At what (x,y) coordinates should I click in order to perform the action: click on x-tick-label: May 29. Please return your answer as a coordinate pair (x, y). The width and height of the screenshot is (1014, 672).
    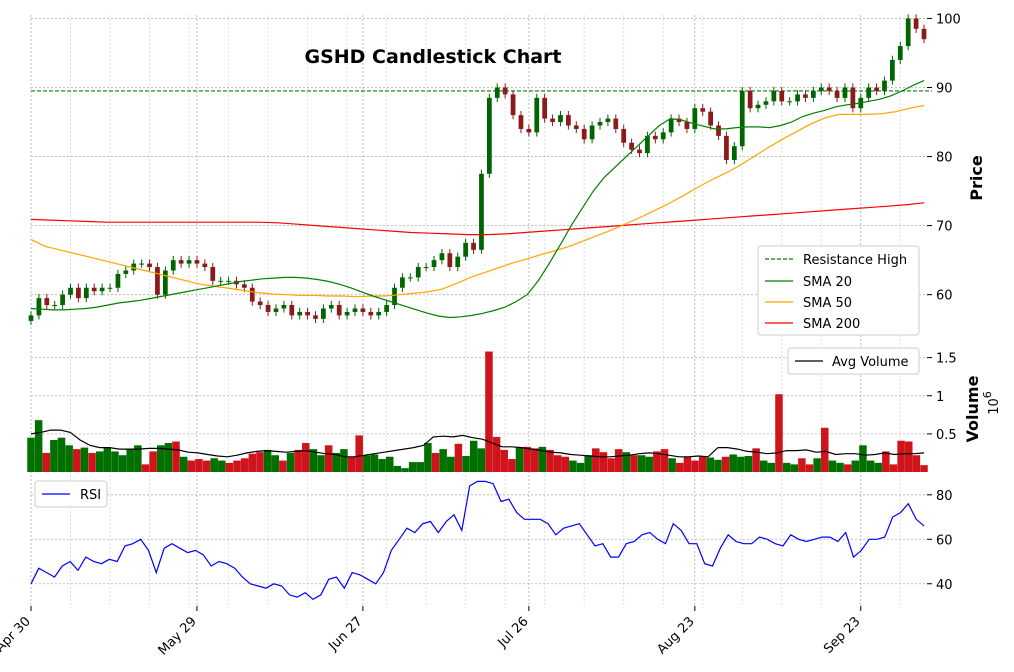
    Looking at the image, I should click on (178, 636).